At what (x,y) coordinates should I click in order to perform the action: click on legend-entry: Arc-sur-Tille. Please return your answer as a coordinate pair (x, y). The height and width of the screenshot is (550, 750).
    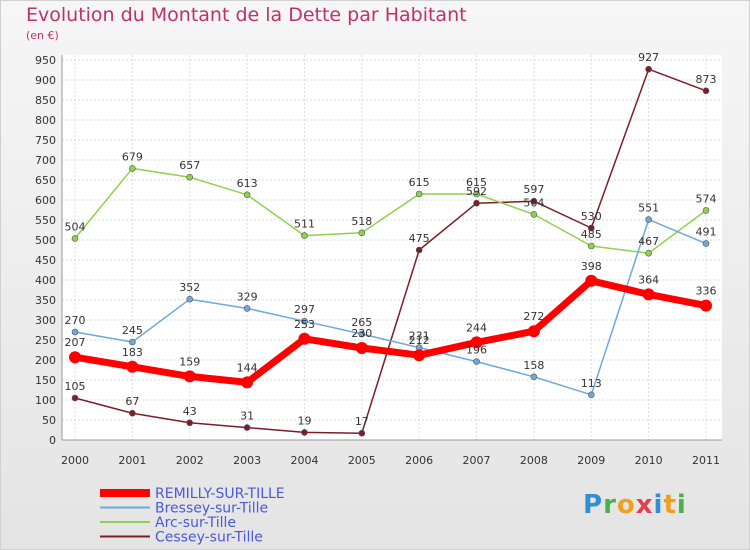
    Looking at the image, I should click on (195, 523).